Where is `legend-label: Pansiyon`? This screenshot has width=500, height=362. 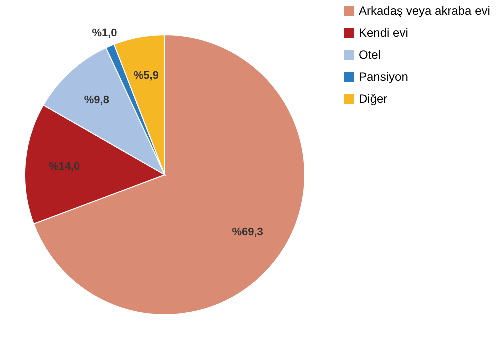 legend-label: Pansiyon is located at coordinates (383, 77).